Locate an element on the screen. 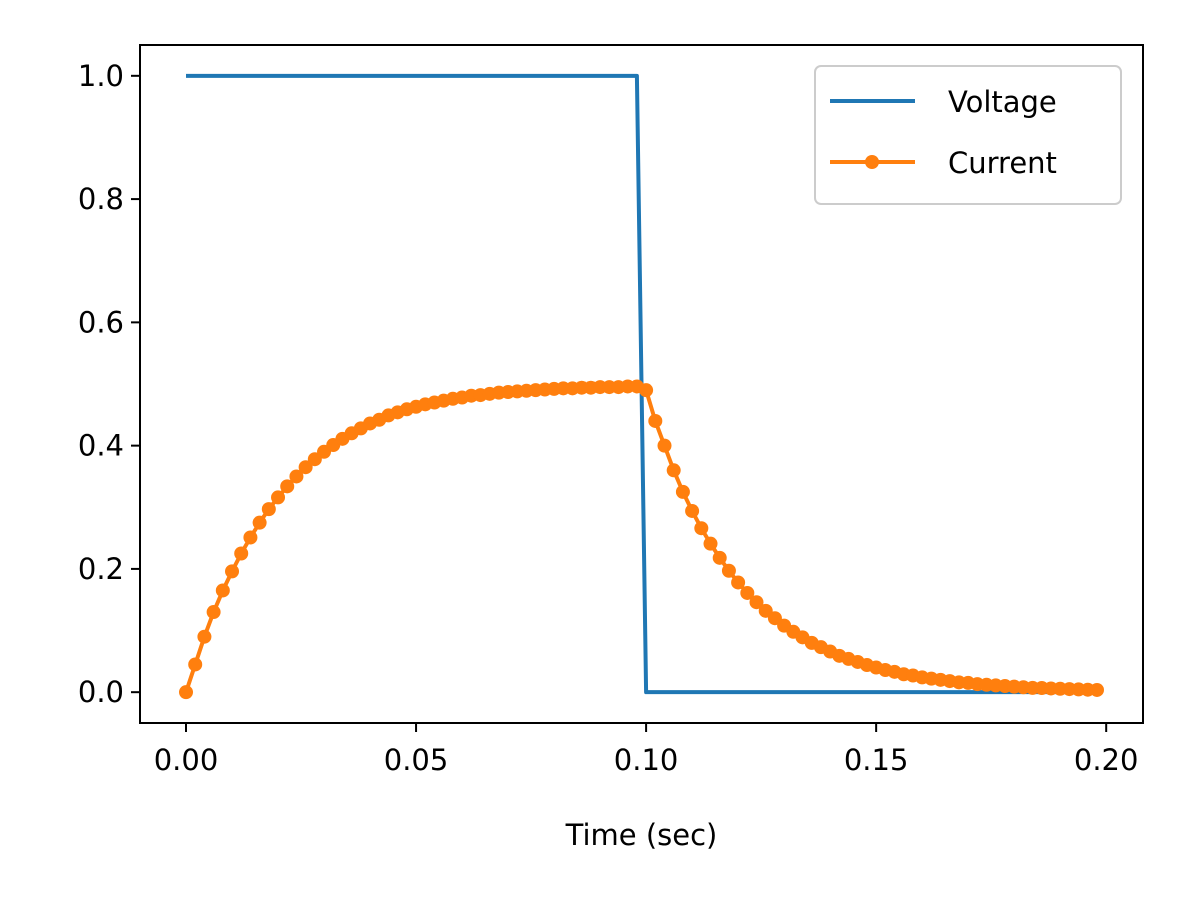 The image size is (1200, 900). x-tick-label: 0.20 is located at coordinates (1106, 760).